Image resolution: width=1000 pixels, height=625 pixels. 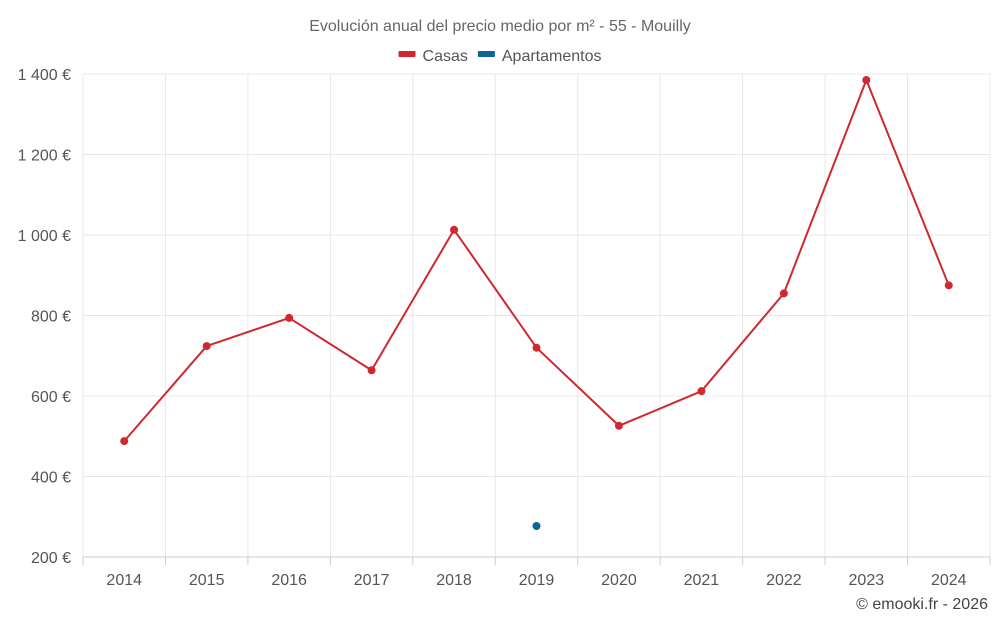 I want to click on legend: Casas Apartamentos, so click(x=500, y=56).